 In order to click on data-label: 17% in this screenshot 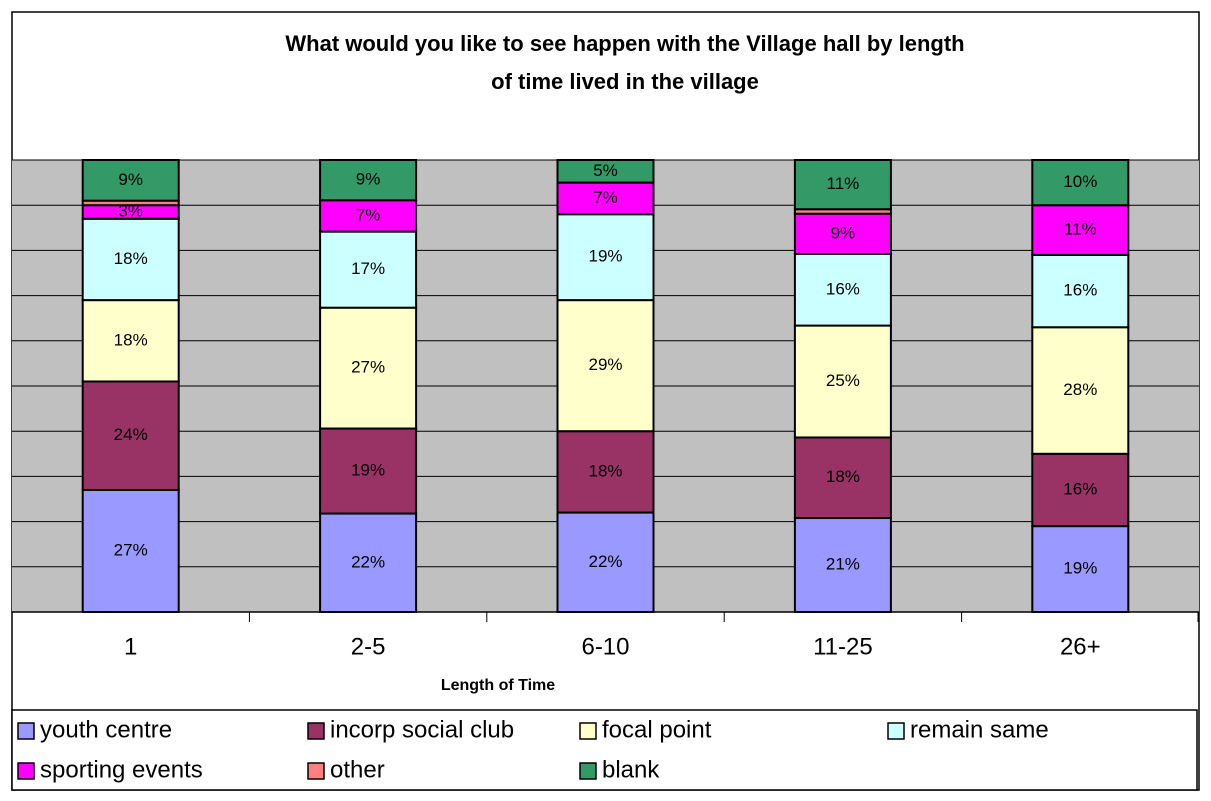, I will do `click(368, 268)`.